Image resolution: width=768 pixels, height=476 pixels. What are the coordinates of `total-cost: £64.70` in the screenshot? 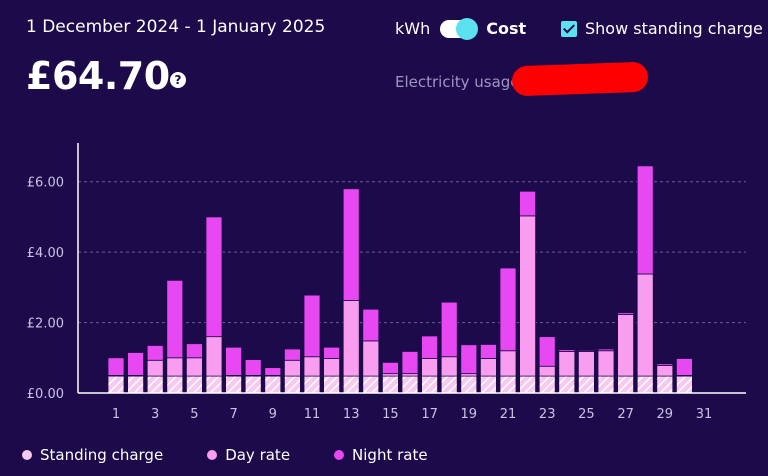 It's located at (98, 76).